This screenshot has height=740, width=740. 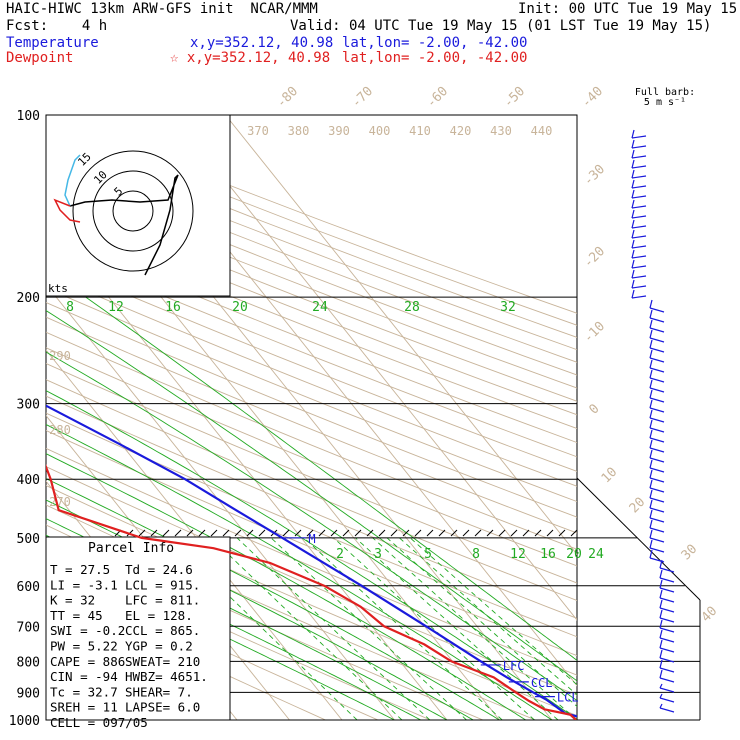 What do you see at coordinates (461, 131) in the screenshot?
I see `theta-label: 420` at bounding box center [461, 131].